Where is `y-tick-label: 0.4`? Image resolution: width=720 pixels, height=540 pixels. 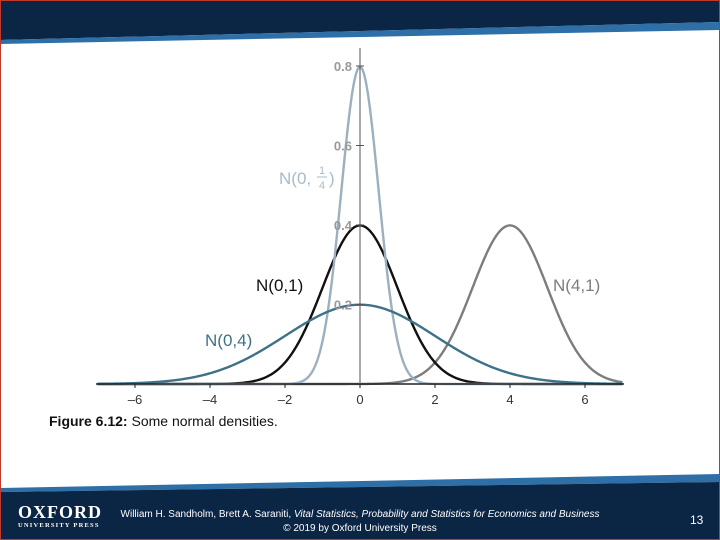 y-tick-label: 0.4 is located at coordinates (343, 225).